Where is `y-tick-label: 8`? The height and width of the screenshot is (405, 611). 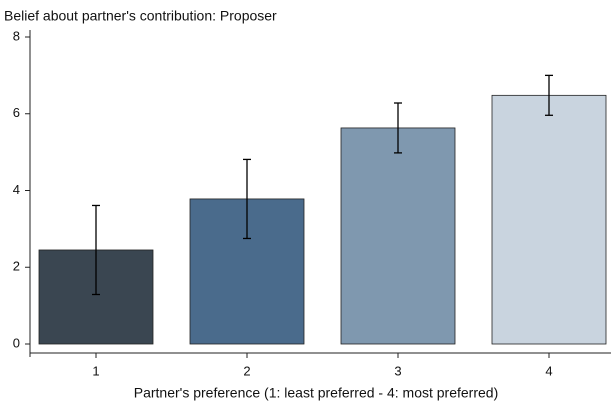
y-tick-label: 8 is located at coordinates (16, 35).